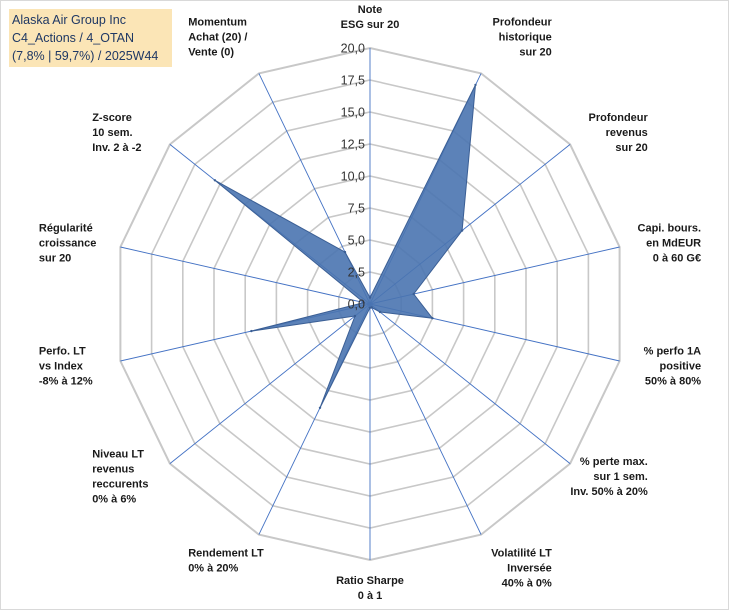 This screenshot has width=729, height=610. What do you see at coordinates (609, 477) in the screenshot?
I see `axis-category-label: % perte max. sur 1 sem. Inv. 50% à 20%` at bounding box center [609, 477].